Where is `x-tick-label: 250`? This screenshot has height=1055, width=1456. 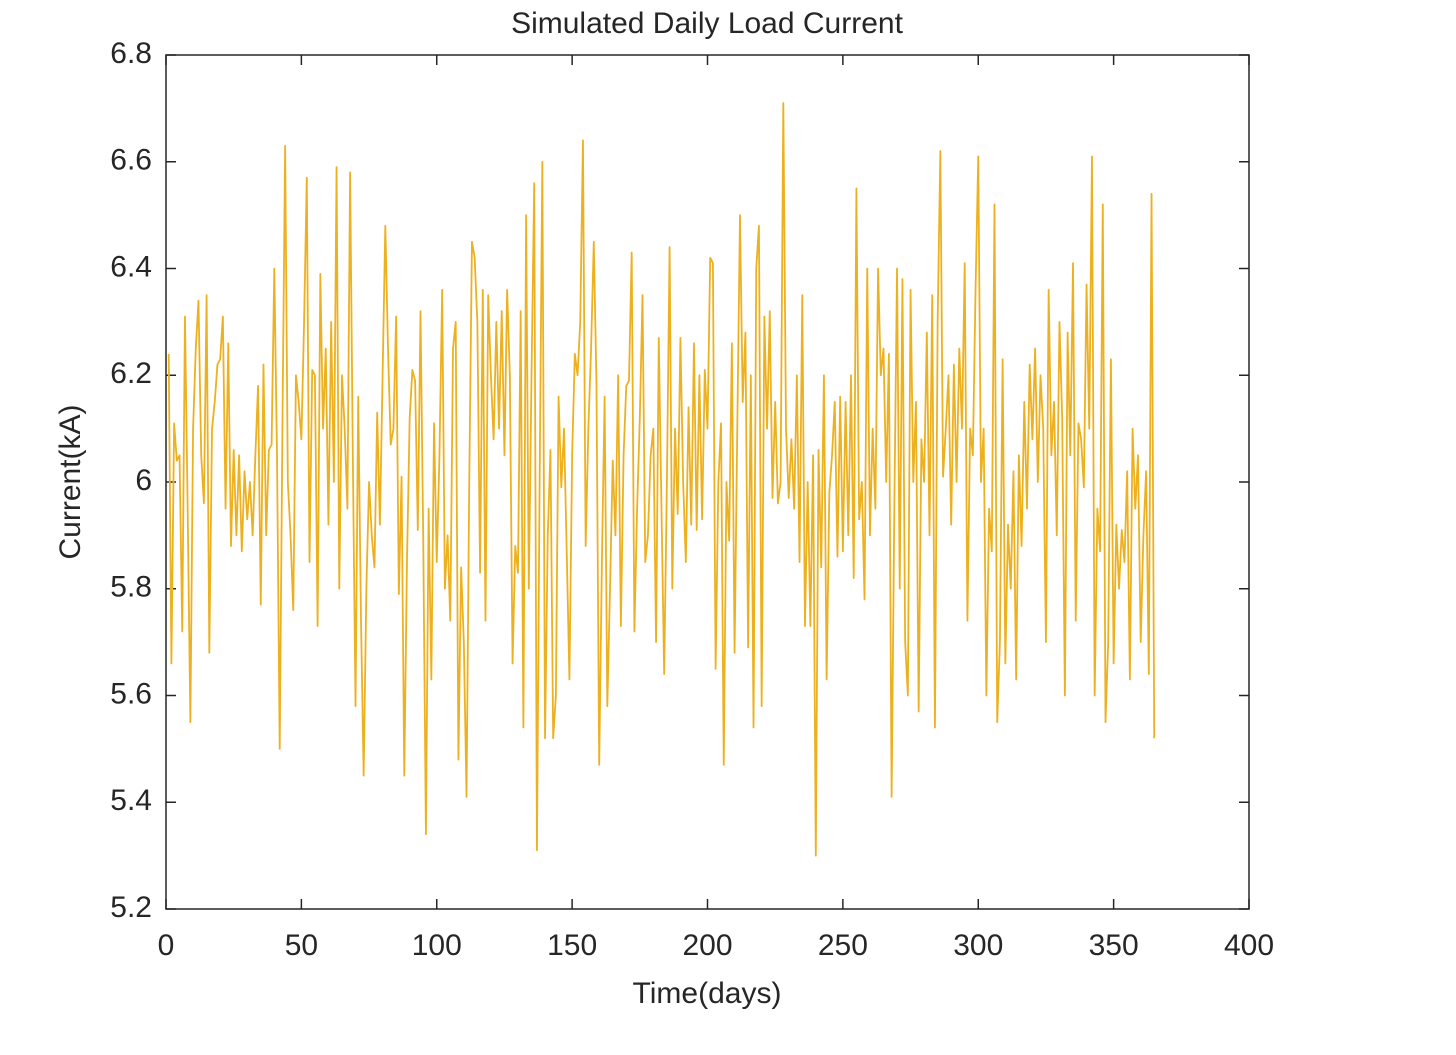 x-tick-label: 250 is located at coordinates (843, 945).